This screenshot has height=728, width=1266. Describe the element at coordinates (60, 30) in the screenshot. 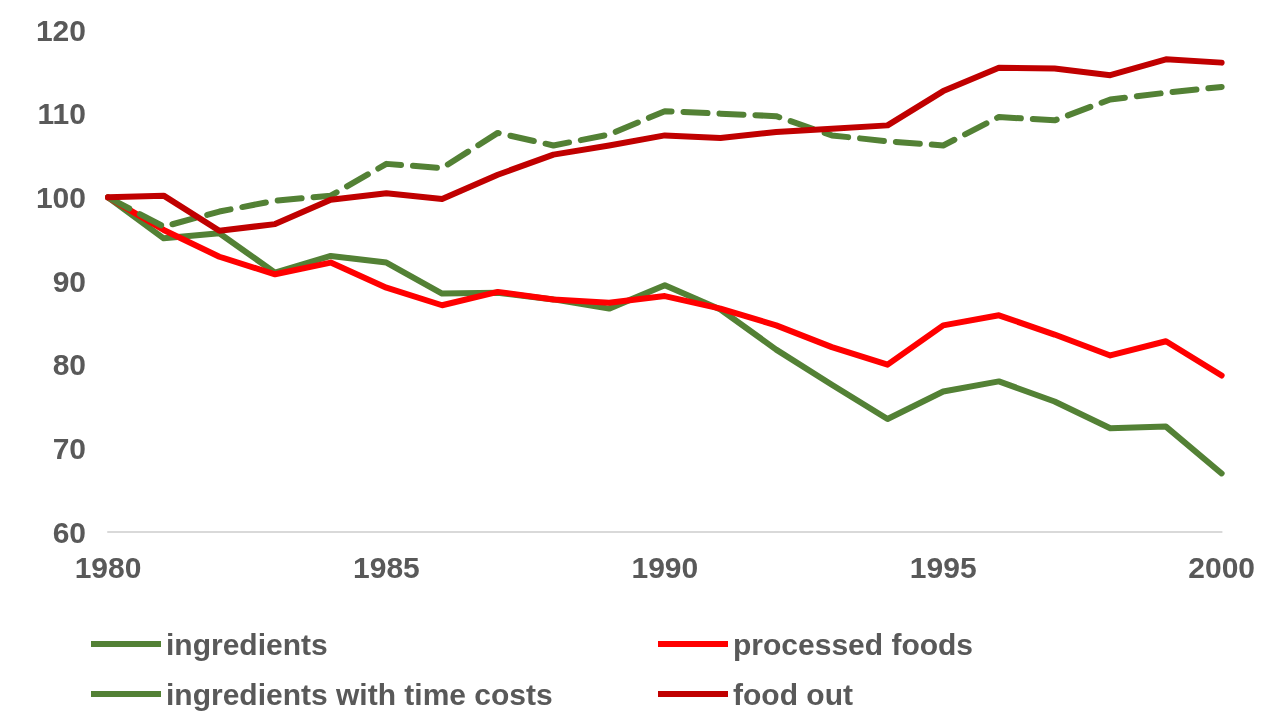

I see `y-tick-label: 120` at that location.